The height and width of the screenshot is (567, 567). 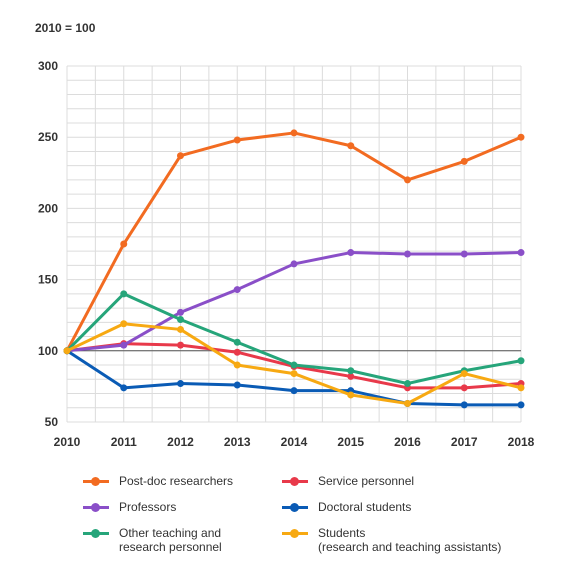 I want to click on legend-item: Doctoral students, so click(x=346, y=507).